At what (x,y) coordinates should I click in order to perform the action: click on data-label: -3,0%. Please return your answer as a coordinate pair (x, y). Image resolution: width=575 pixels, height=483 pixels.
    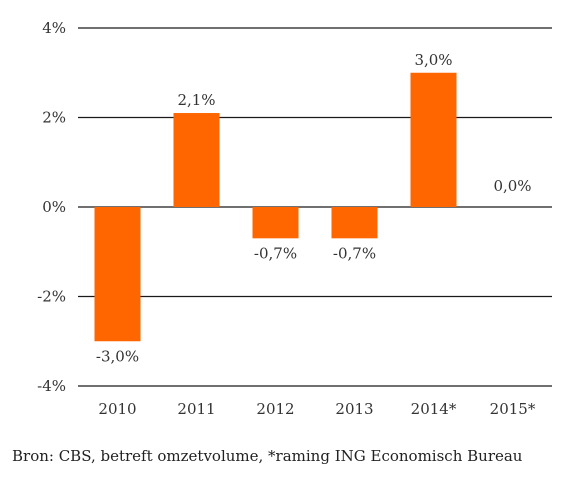
    Looking at the image, I should click on (117, 356).